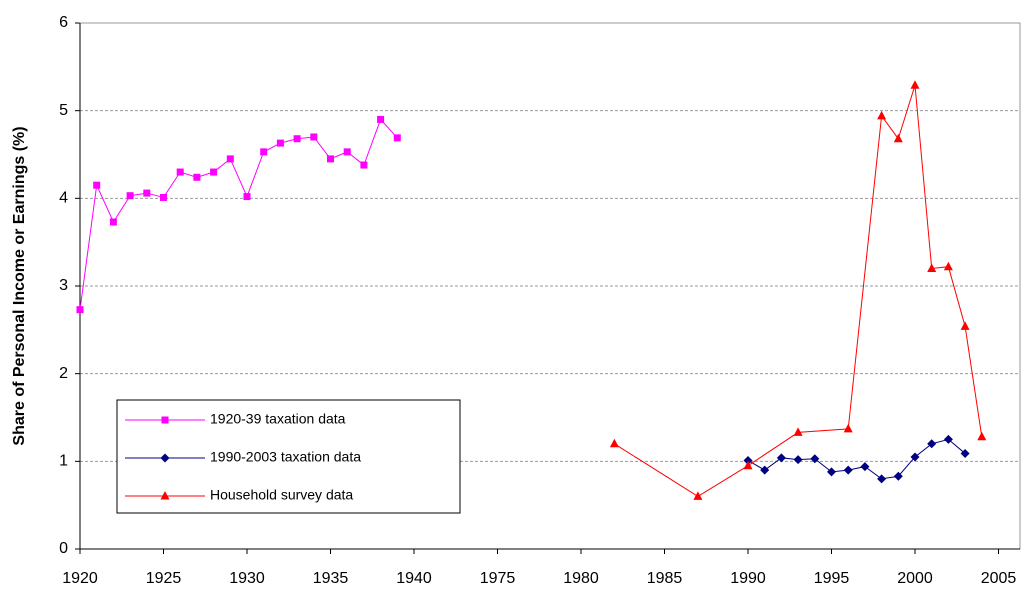  What do you see at coordinates (581, 578) in the screenshot?
I see `x-tick-label: 1980` at bounding box center [581, 578].